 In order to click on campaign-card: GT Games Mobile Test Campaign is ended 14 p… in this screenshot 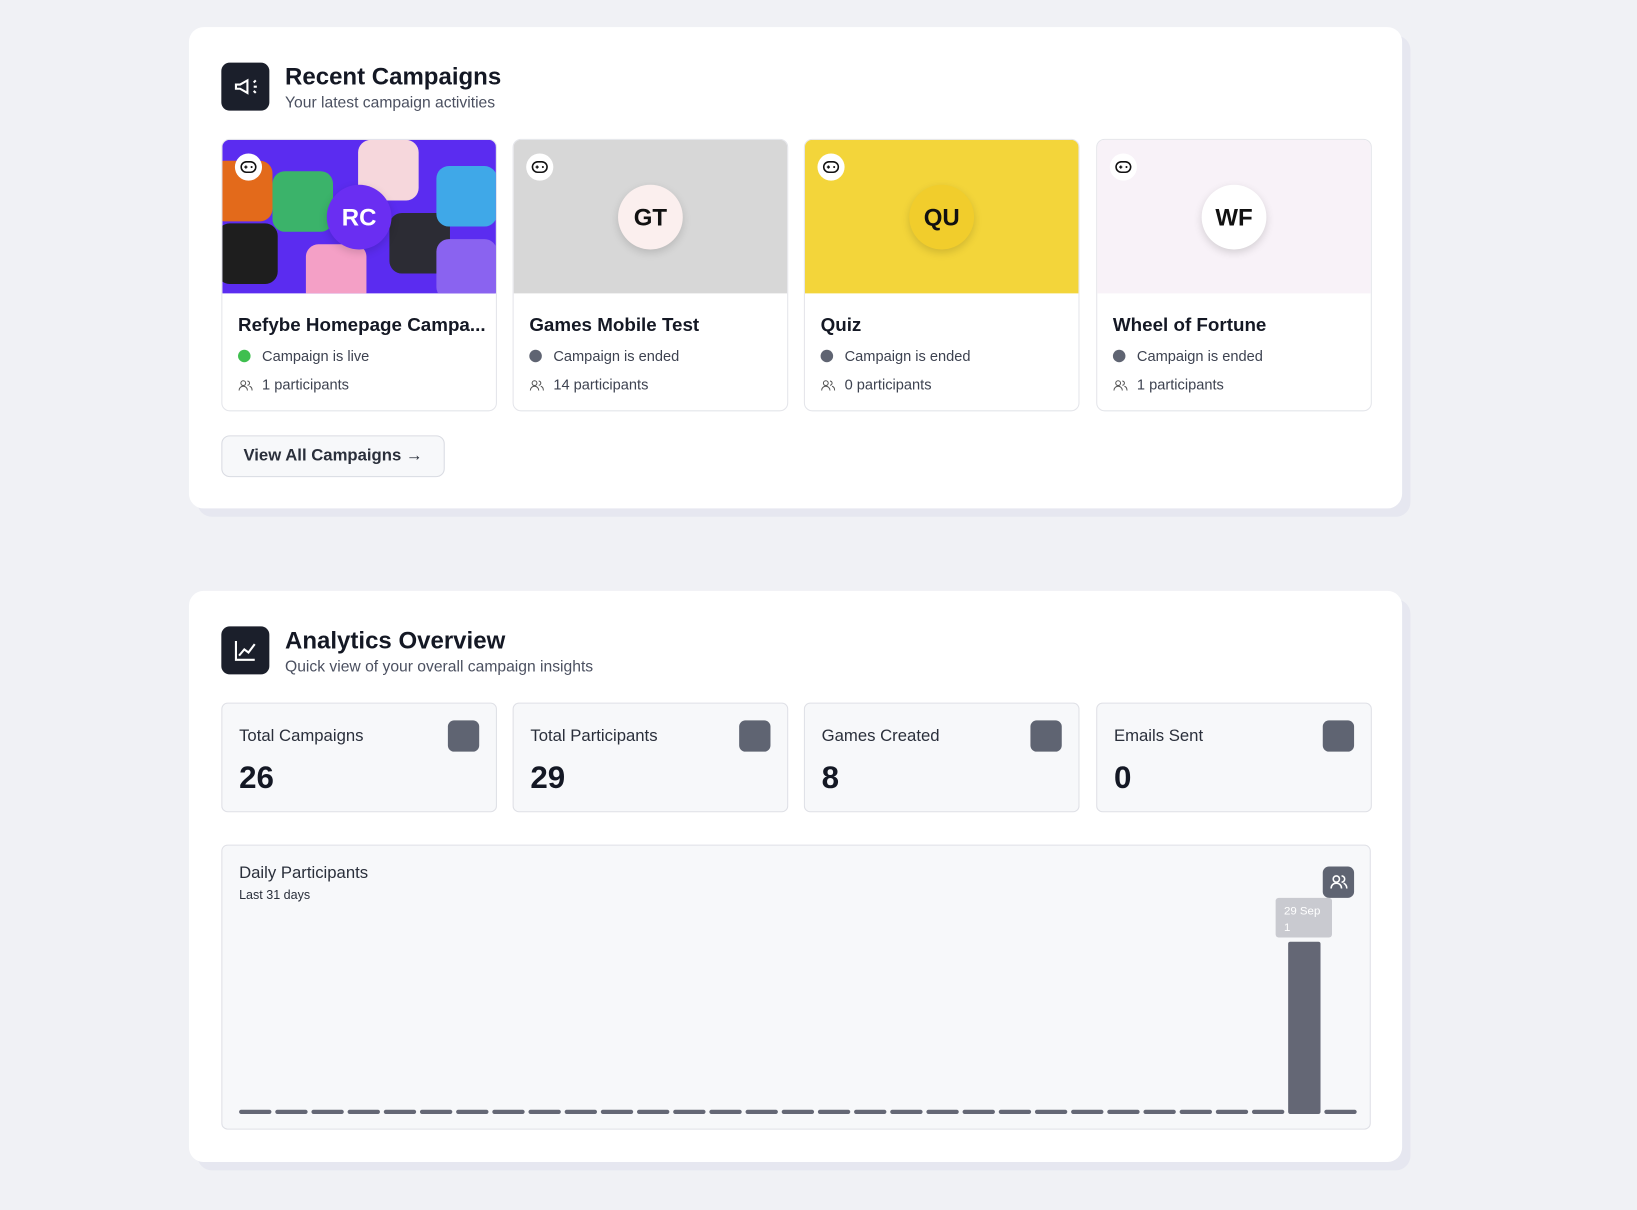, I will do `click(650, 275)`.